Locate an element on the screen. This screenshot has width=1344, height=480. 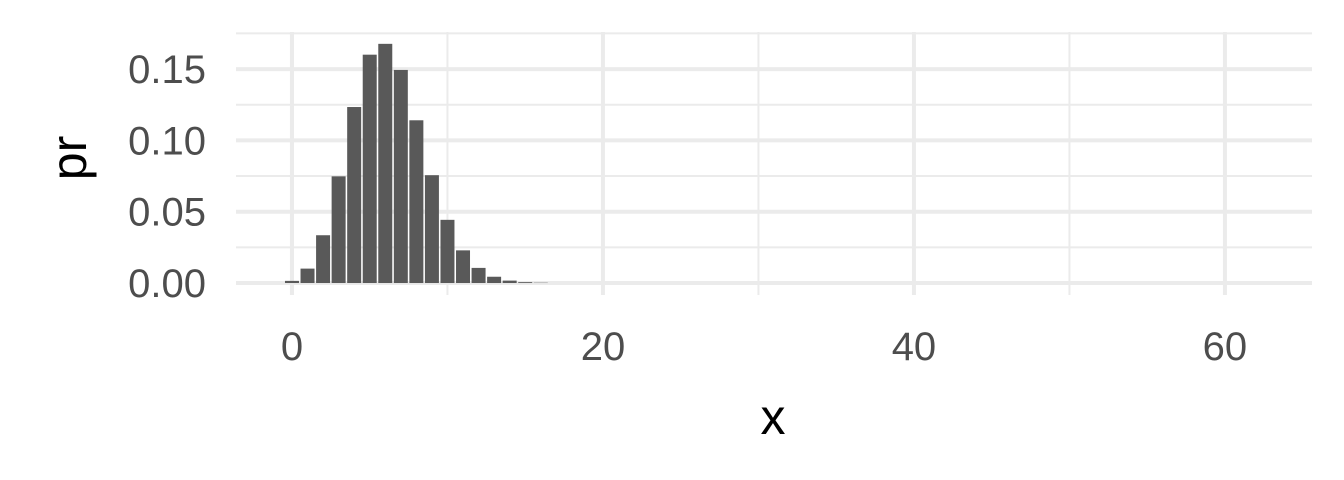
bars is located at coordinates (416, 163).